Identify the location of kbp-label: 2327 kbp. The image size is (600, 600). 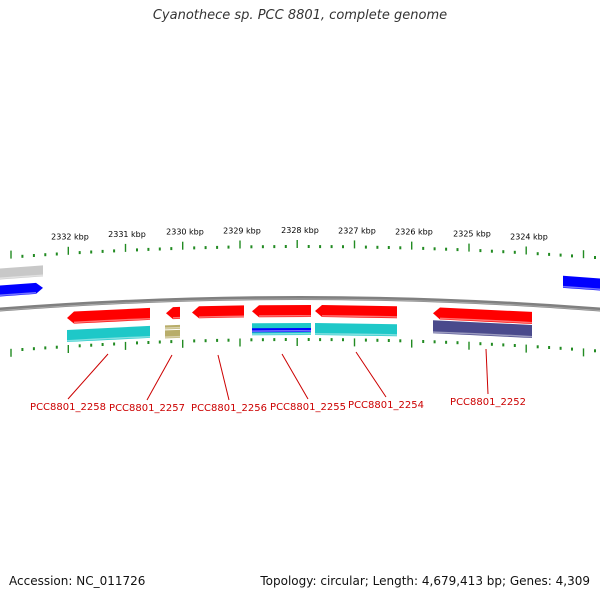
(357, 230).